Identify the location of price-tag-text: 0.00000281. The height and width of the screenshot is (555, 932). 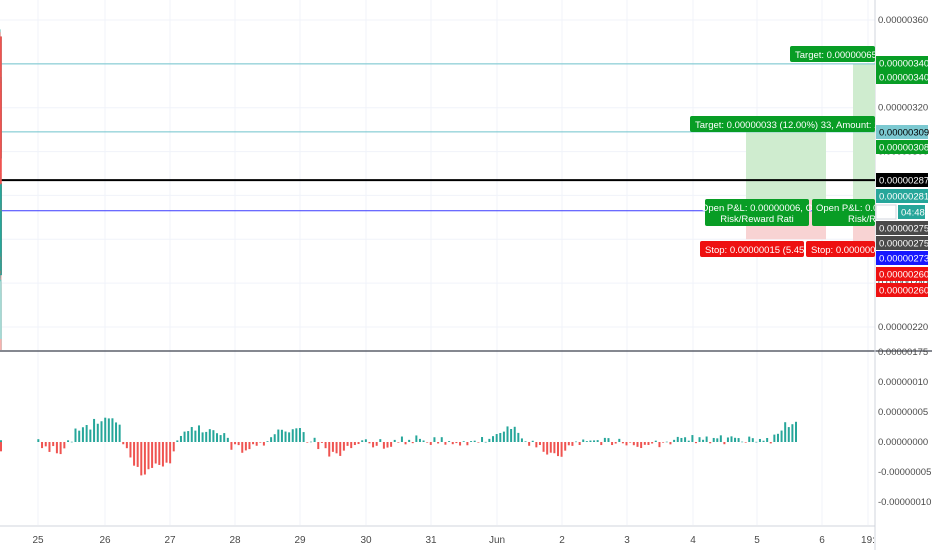
(904, 197).